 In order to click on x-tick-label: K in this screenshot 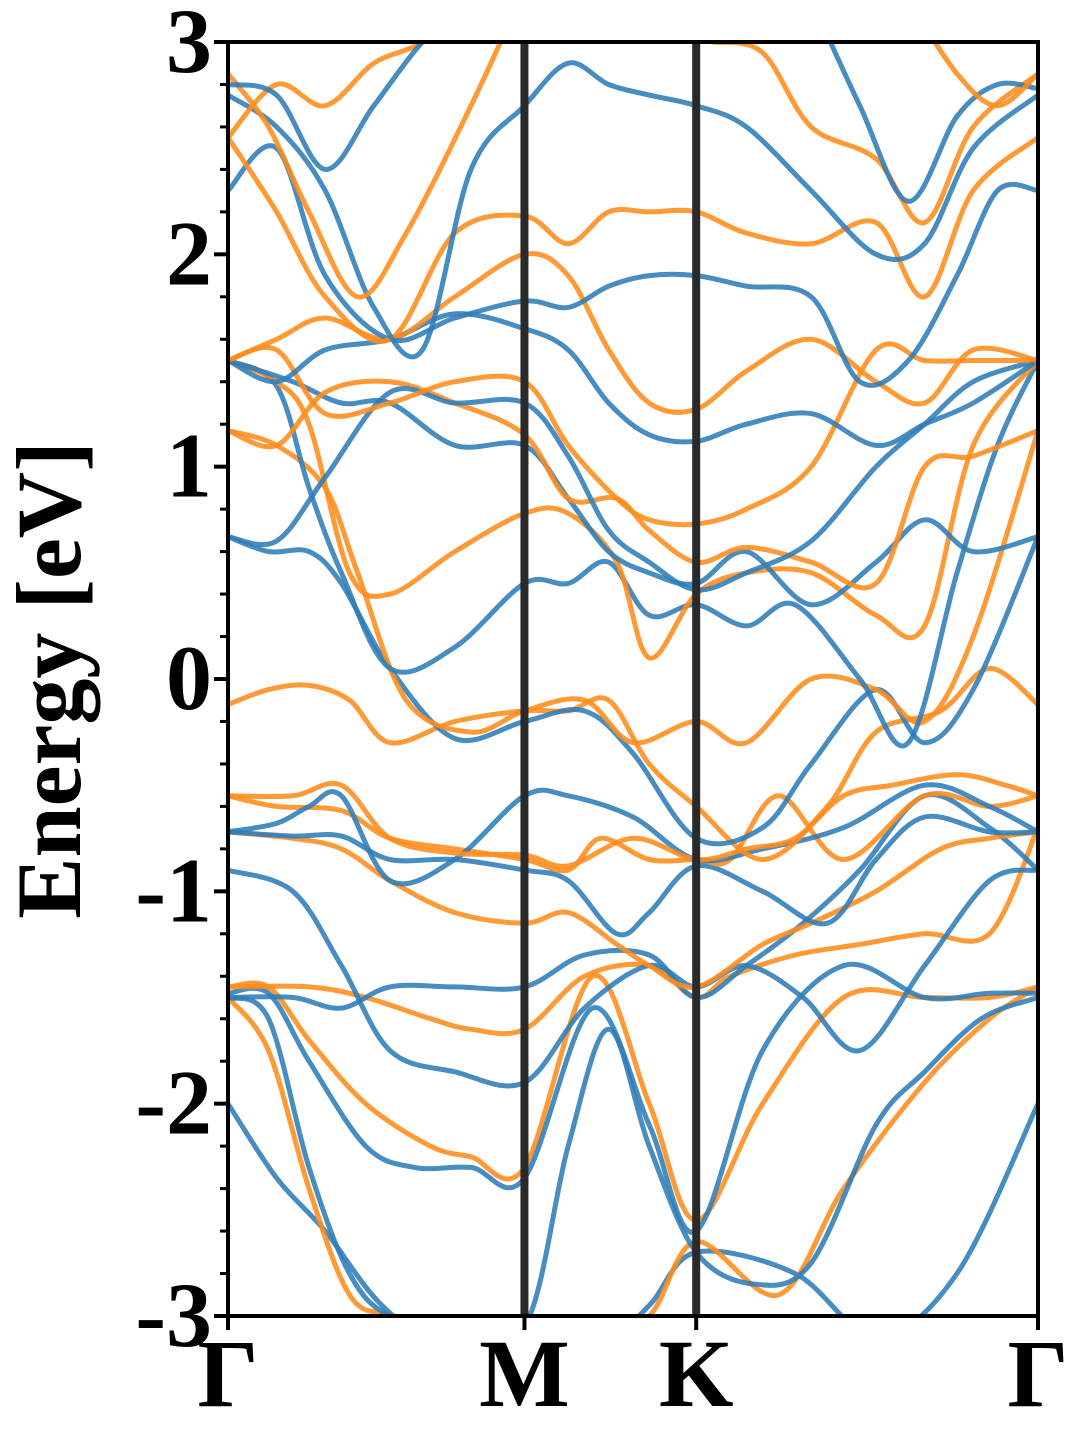, I will do `click(696, 1373)`.